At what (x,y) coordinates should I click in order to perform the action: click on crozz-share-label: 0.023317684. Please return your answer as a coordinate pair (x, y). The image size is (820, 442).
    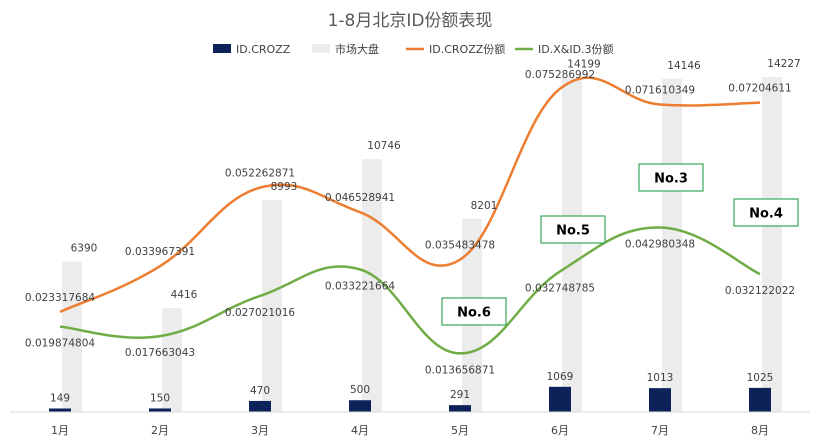
    Looking at the image, I should click on (60, 298).